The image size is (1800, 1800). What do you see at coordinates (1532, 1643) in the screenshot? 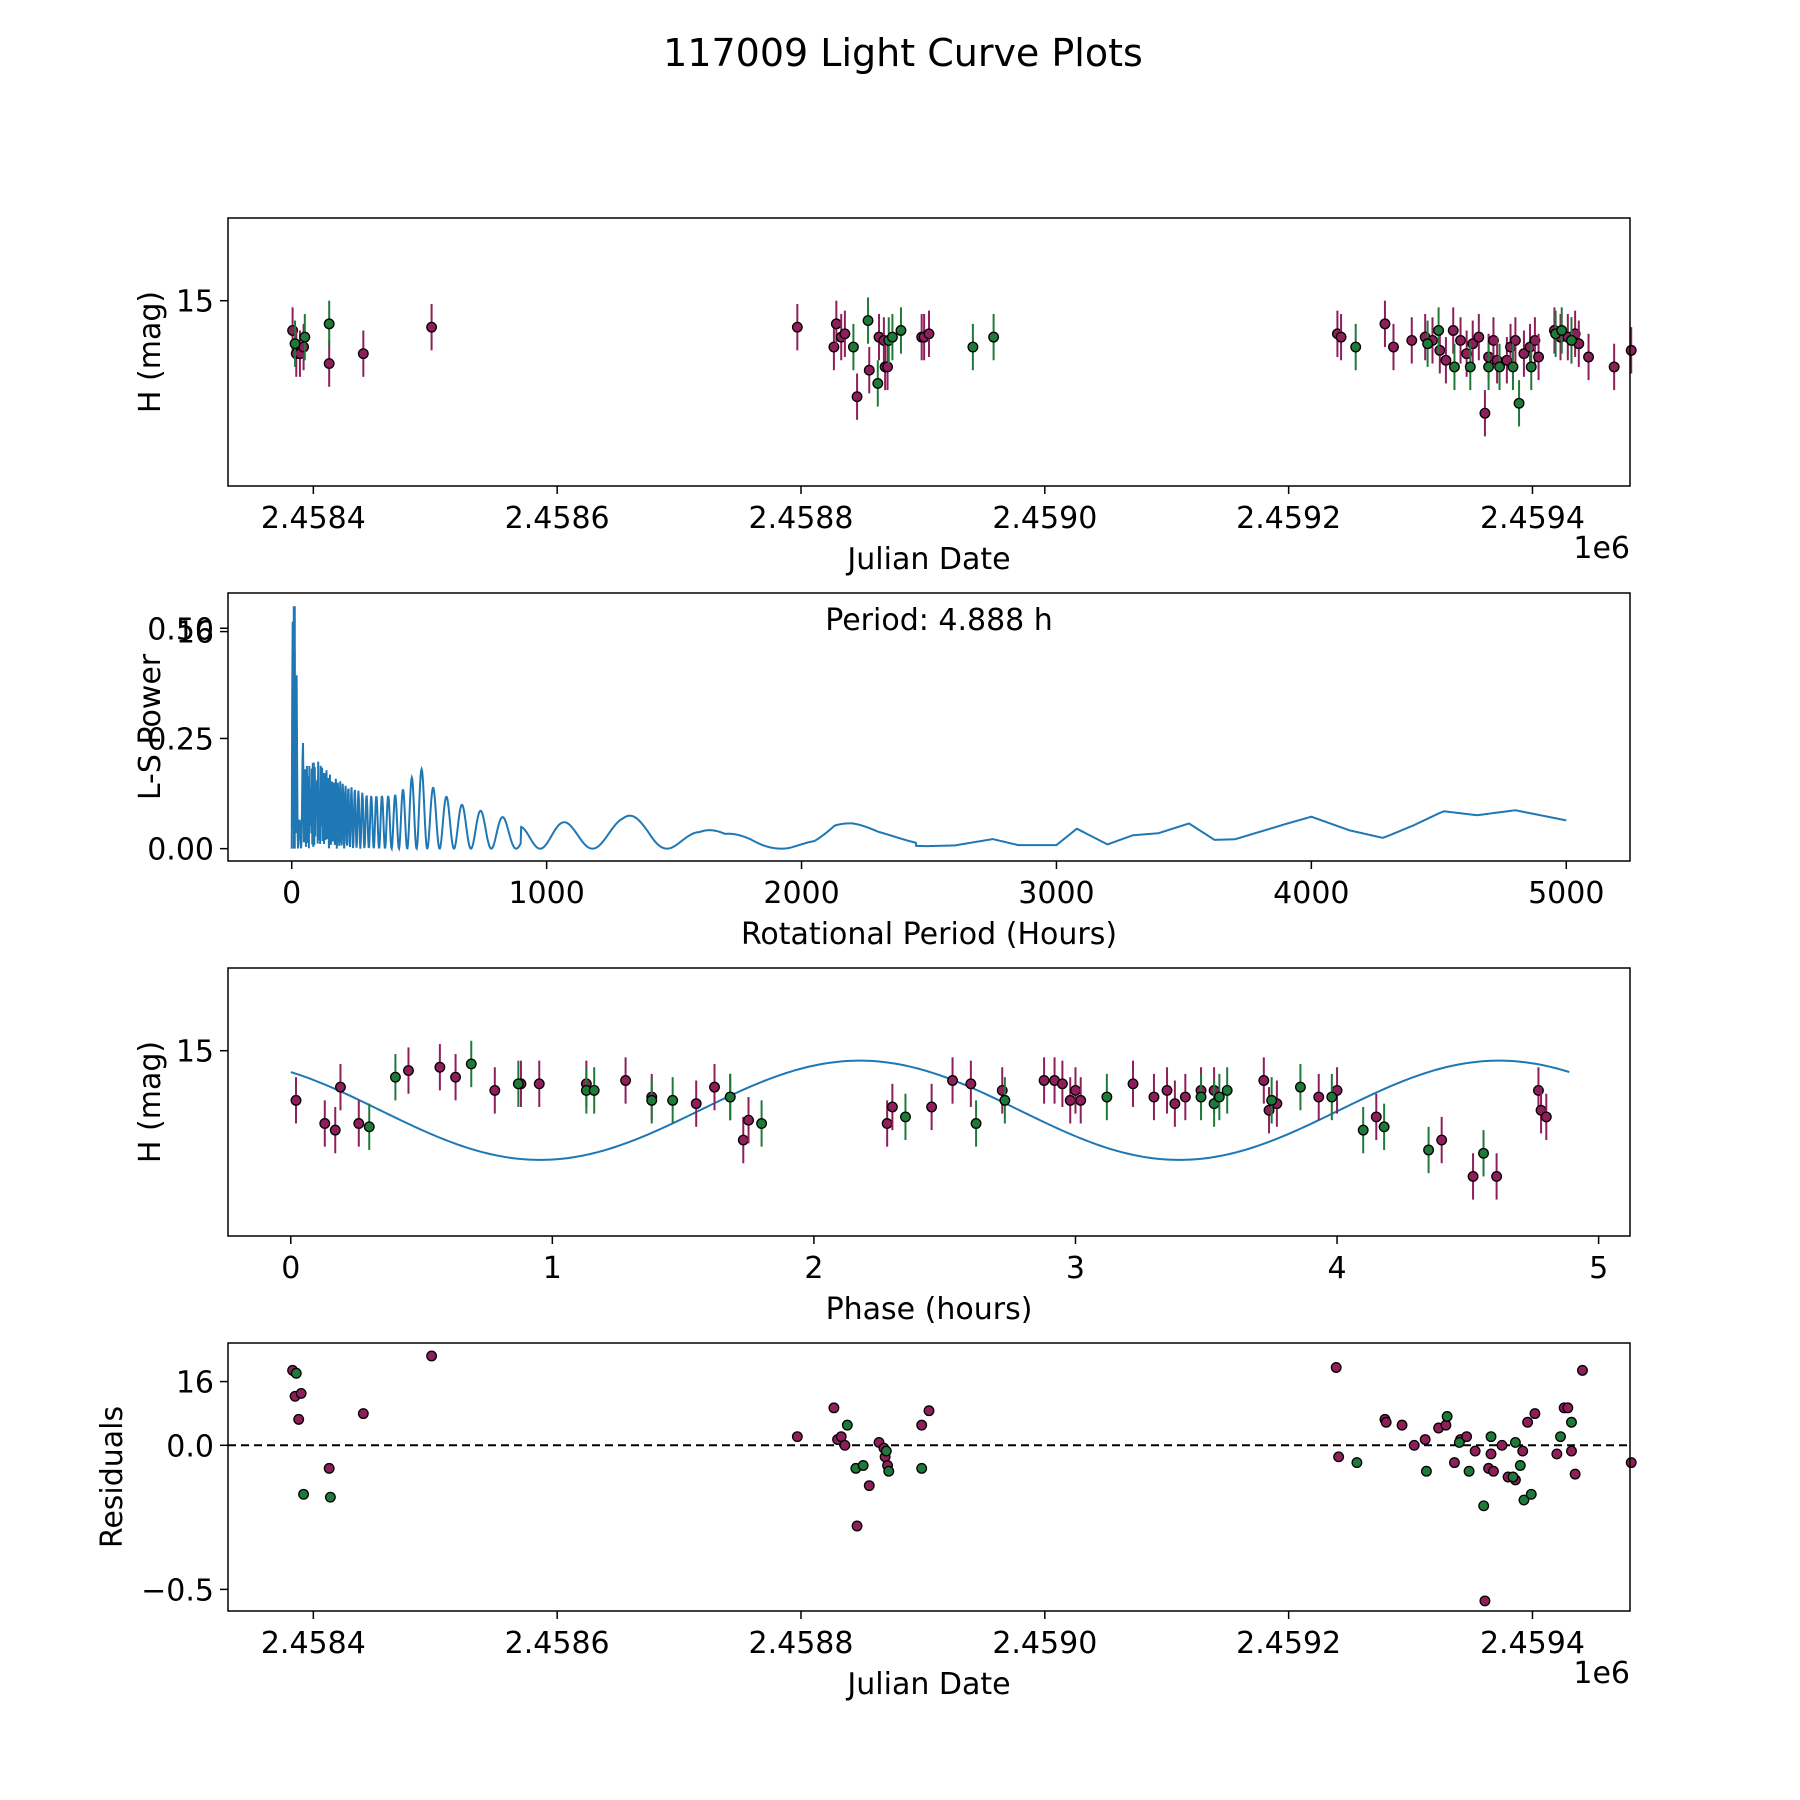
I see `x-tick-label: 2.4594` at bounding box center [1532, 1643].